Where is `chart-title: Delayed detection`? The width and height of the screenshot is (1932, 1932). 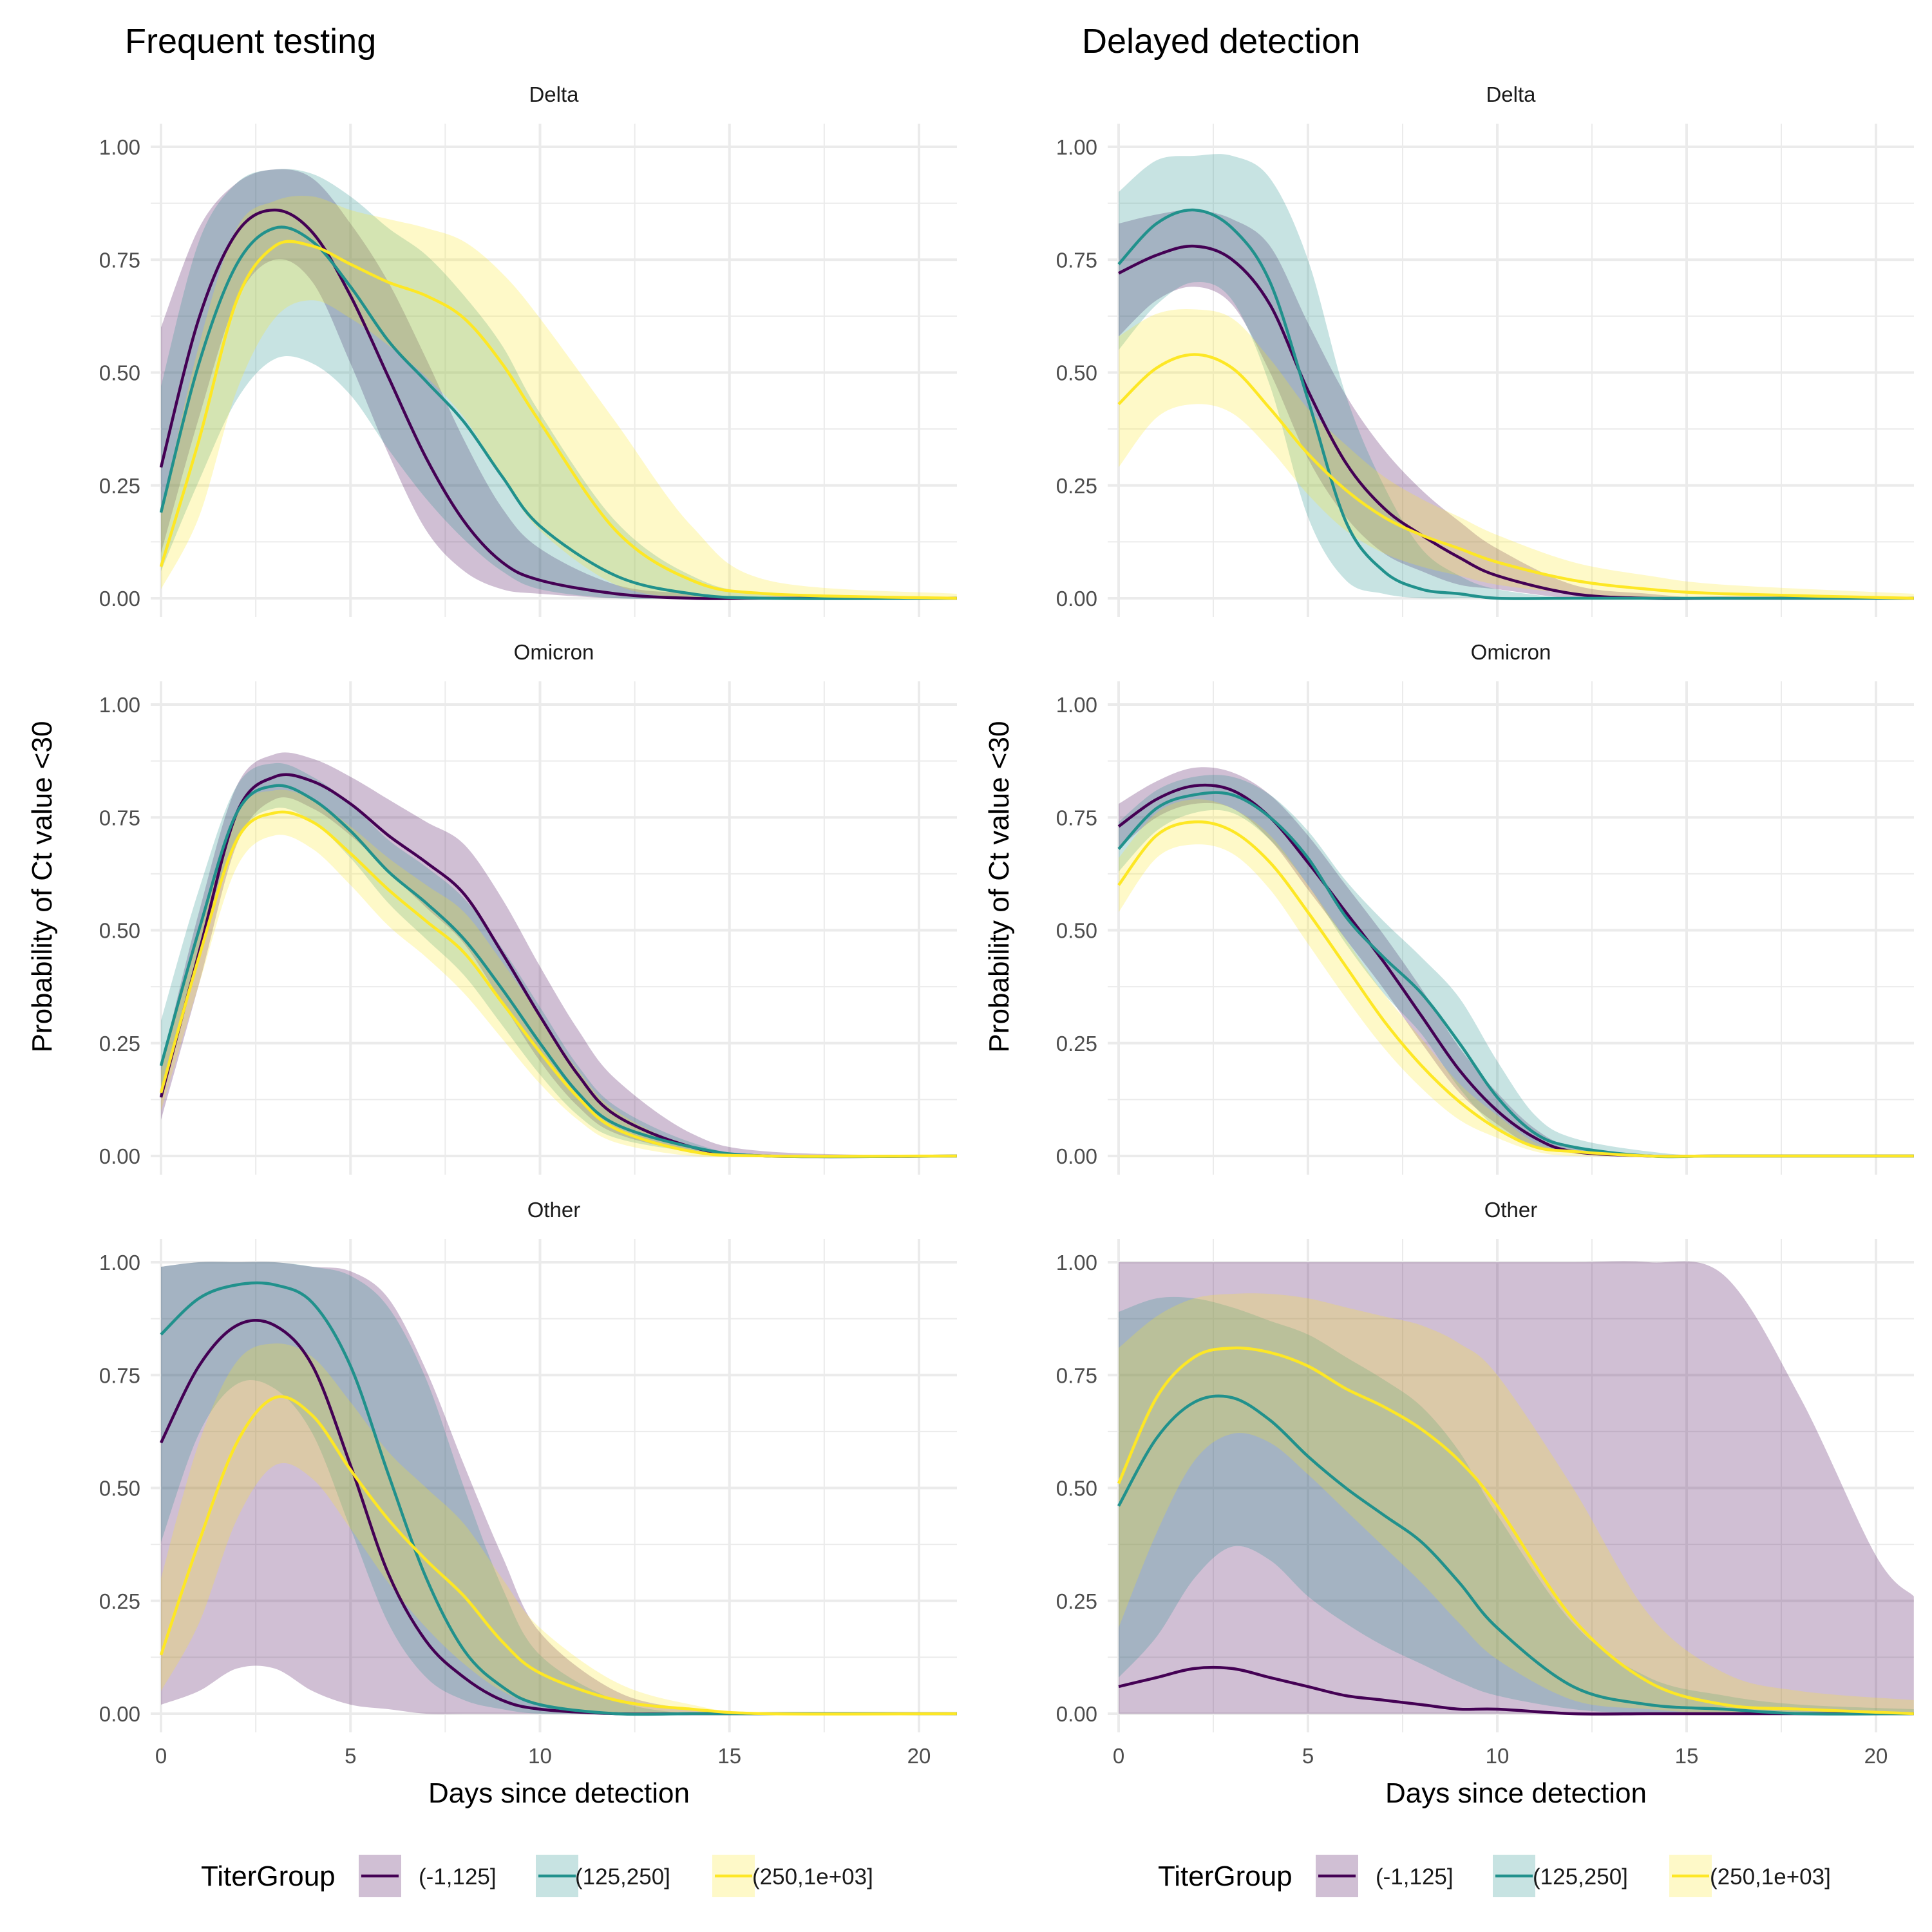 chart-title: Delayed detection is located at coordinates (1221, 42).